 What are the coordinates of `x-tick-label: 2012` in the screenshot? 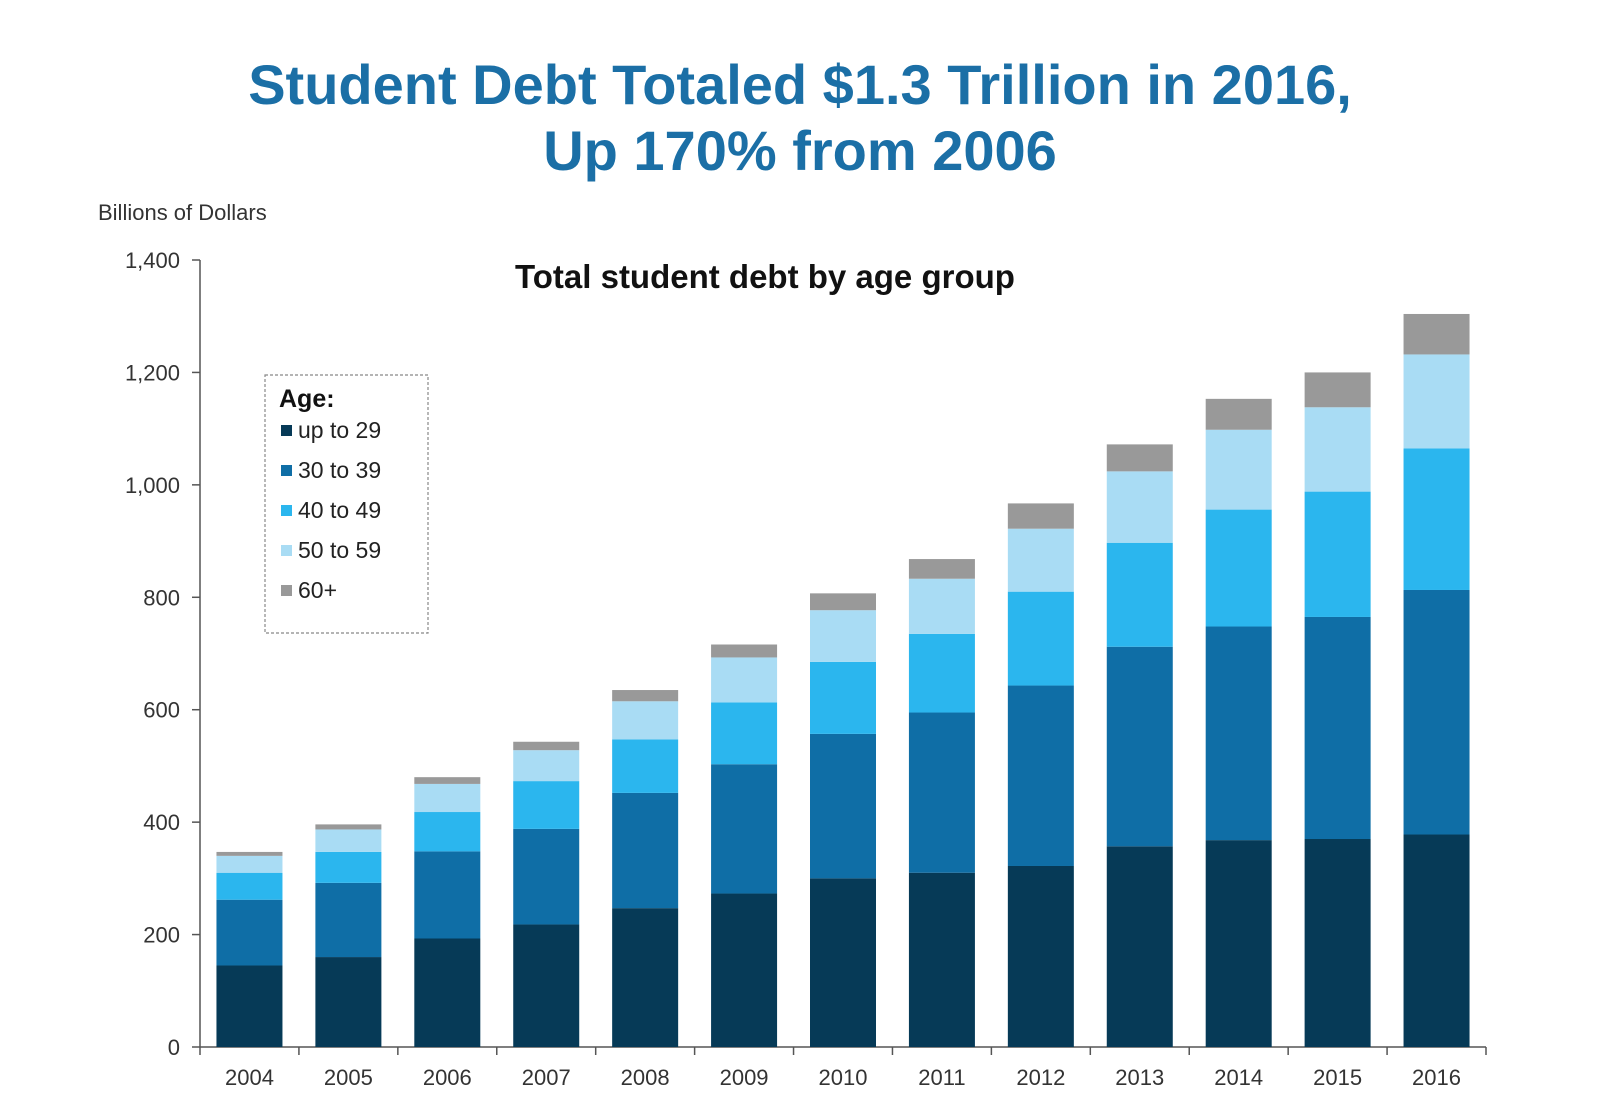 It's located at (1040, 1077).